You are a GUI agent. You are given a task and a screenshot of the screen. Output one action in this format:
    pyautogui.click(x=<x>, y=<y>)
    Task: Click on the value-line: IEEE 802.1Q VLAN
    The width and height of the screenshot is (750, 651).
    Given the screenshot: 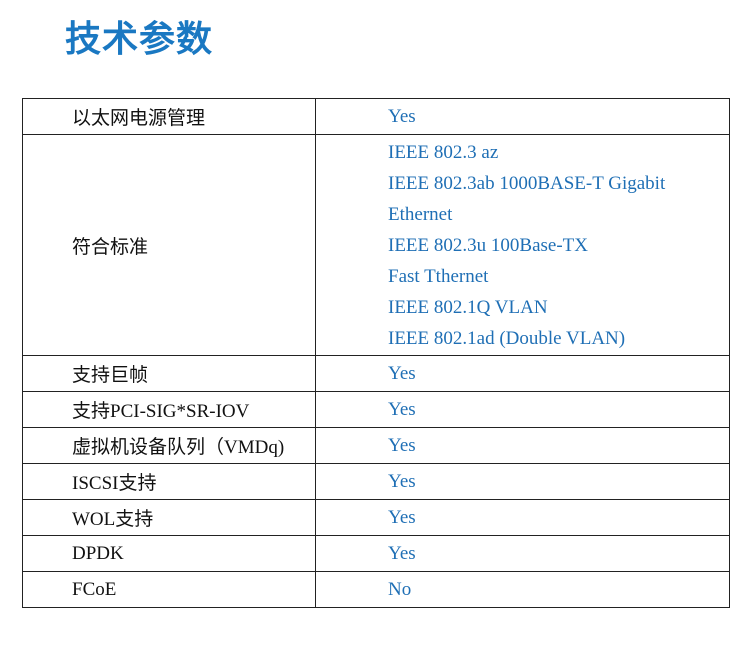 What is the action you would take?
    pyautogui.click(x=468, y=307)
    